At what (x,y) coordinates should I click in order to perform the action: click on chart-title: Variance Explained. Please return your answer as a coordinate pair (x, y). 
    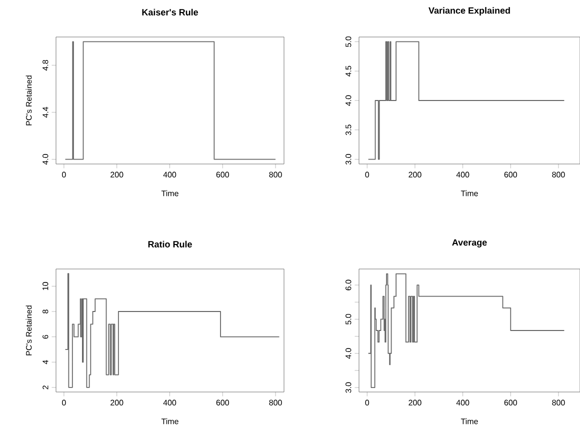
    Looking at the image, I should click on (469, 11).